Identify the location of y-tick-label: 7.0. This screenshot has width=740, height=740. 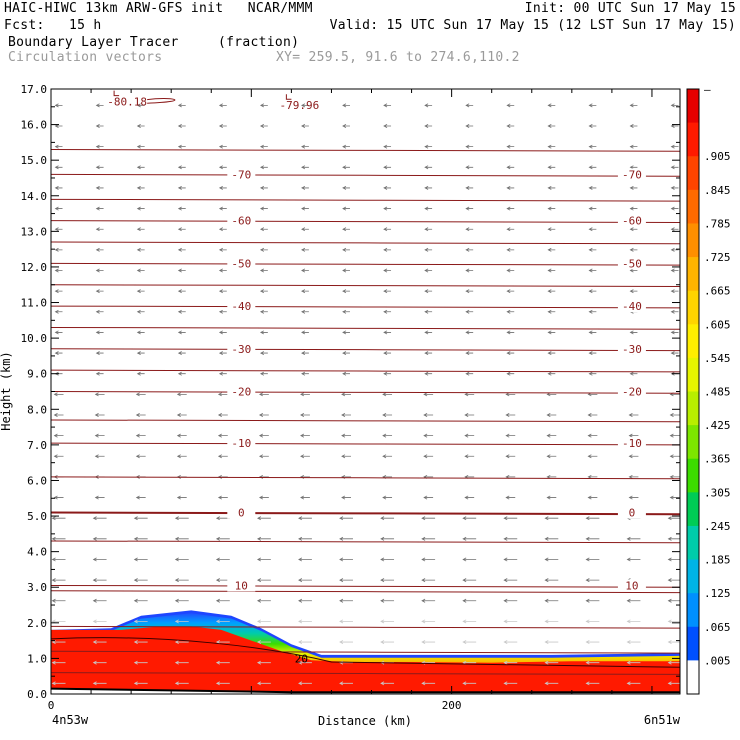
(37, 445).